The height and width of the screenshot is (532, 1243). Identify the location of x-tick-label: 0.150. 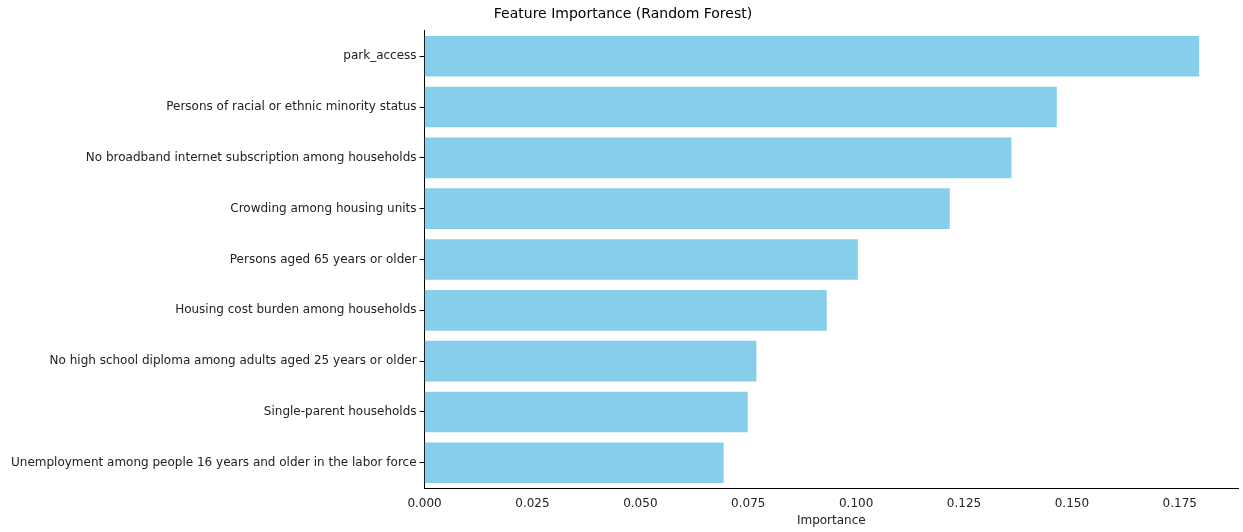
(1072, 502).